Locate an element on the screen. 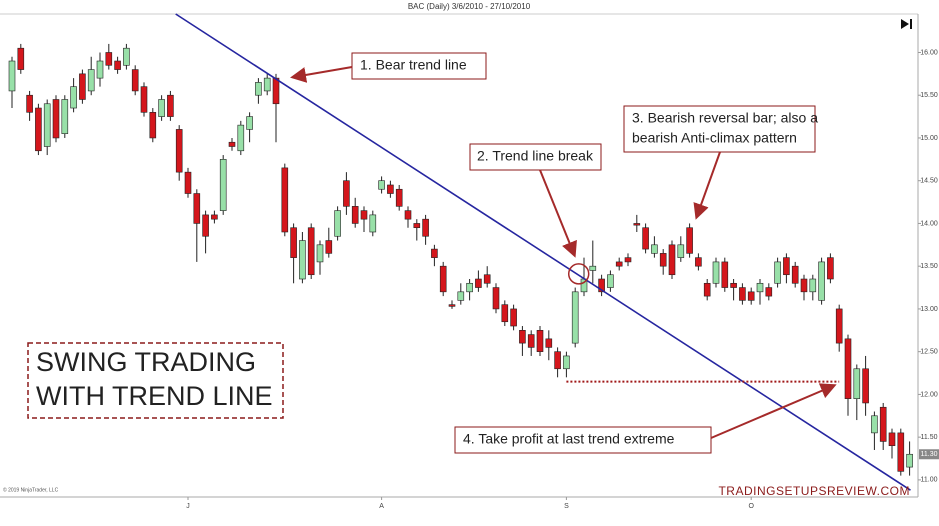 The height and width of the screenshot is (526, 939). x-tick-label: A is located at coordinates (381, 506).